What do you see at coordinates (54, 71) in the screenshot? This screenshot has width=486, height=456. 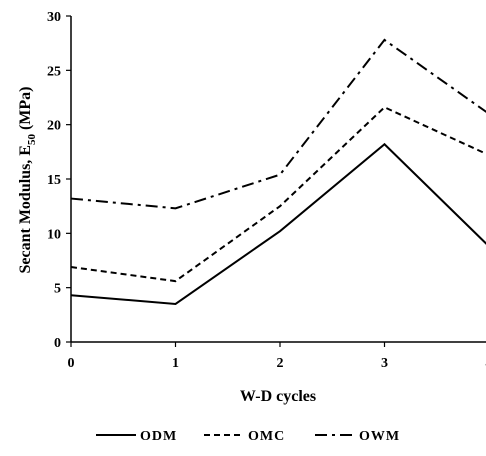 I see `y-tick-label: 25` at bounding box center [54, 71].